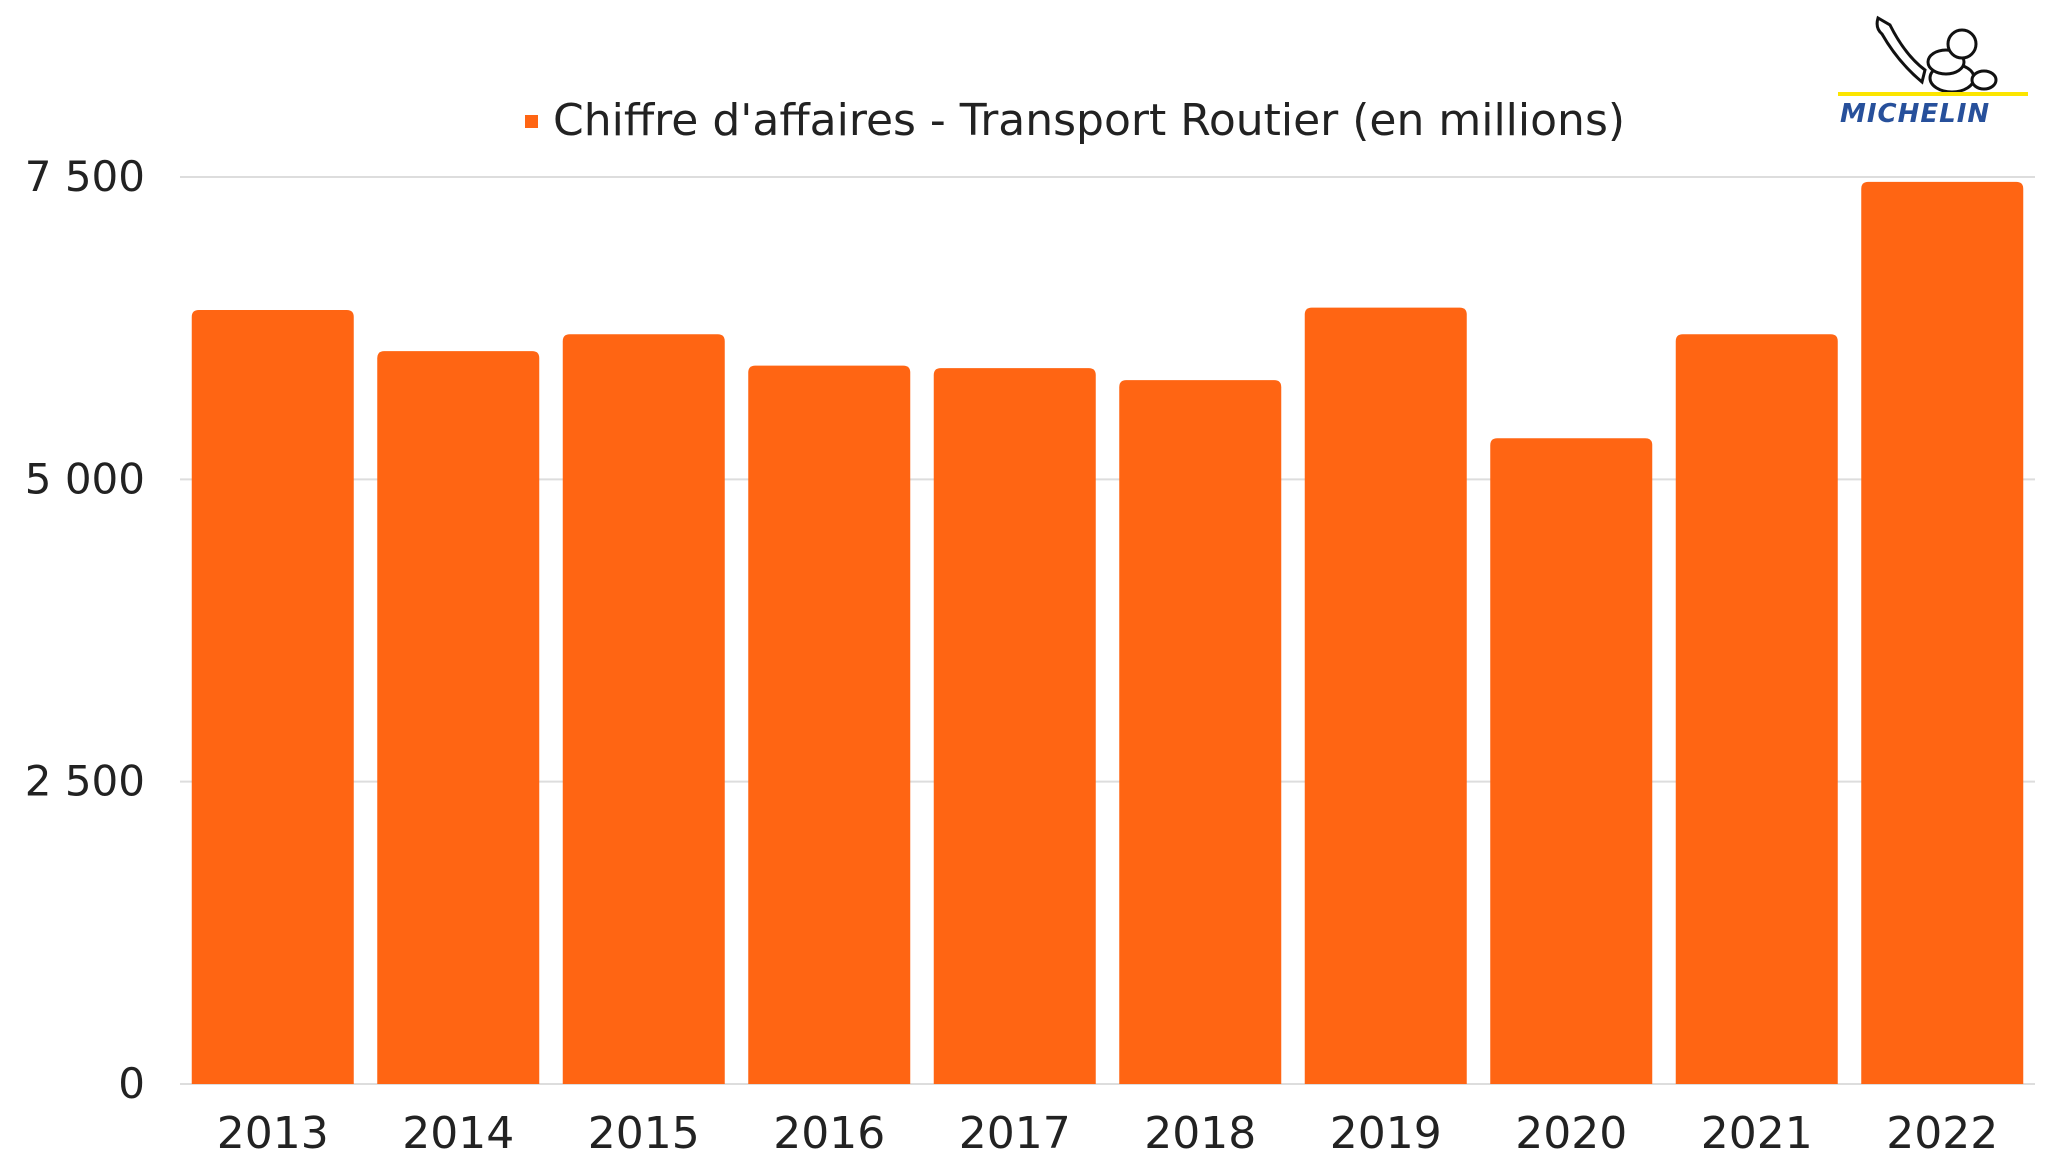  Describe the element at coordinates (85, 176) in the screenshot. I see `y-tick-label: 7 500` at that location.